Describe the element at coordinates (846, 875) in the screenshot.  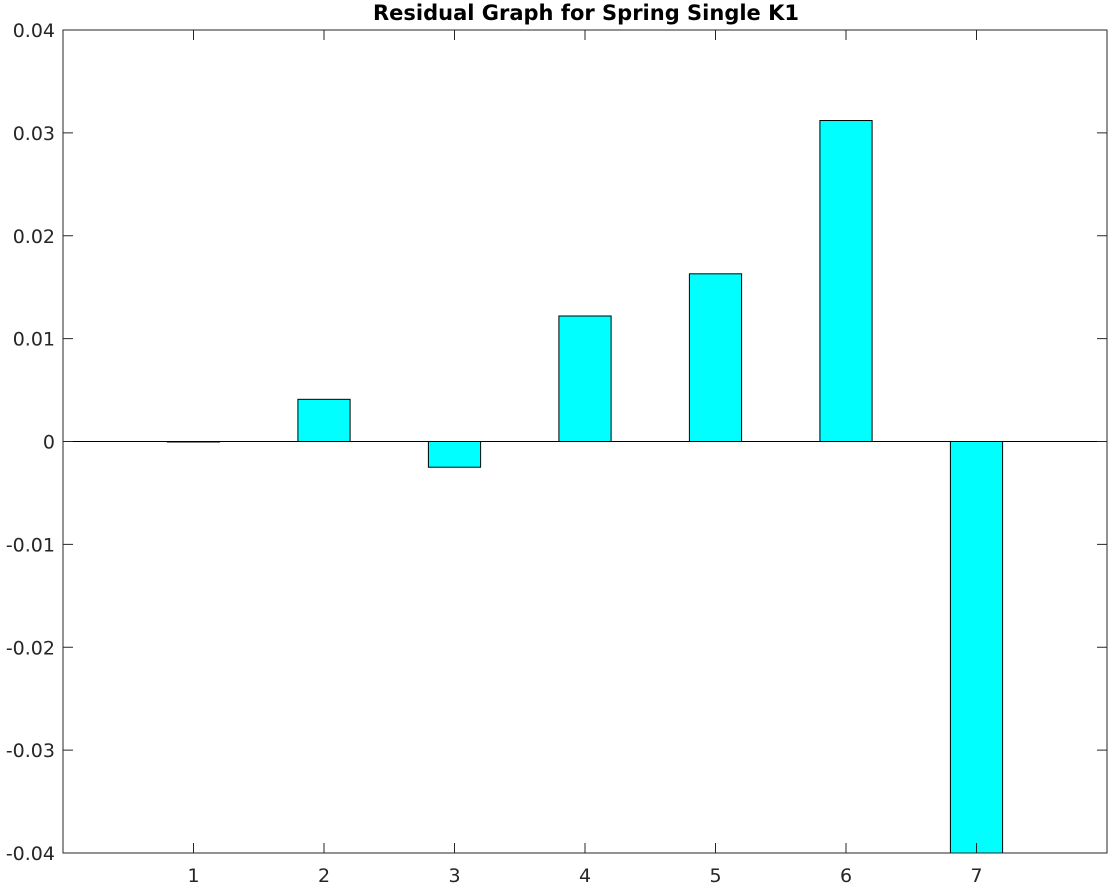
I see `x-tick-label-6: 6` at that location.